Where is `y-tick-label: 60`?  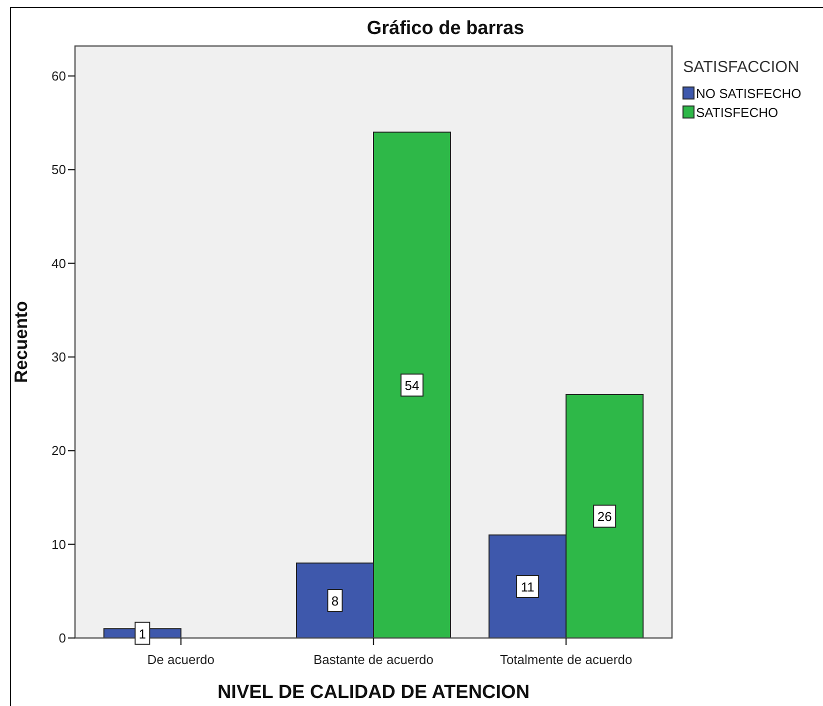 y-tick-label: 60 is located at coordinates (59, 76).